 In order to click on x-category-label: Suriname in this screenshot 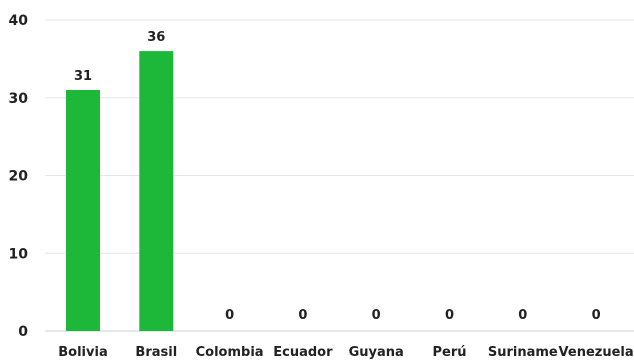, I will do `click(523, 352)`.